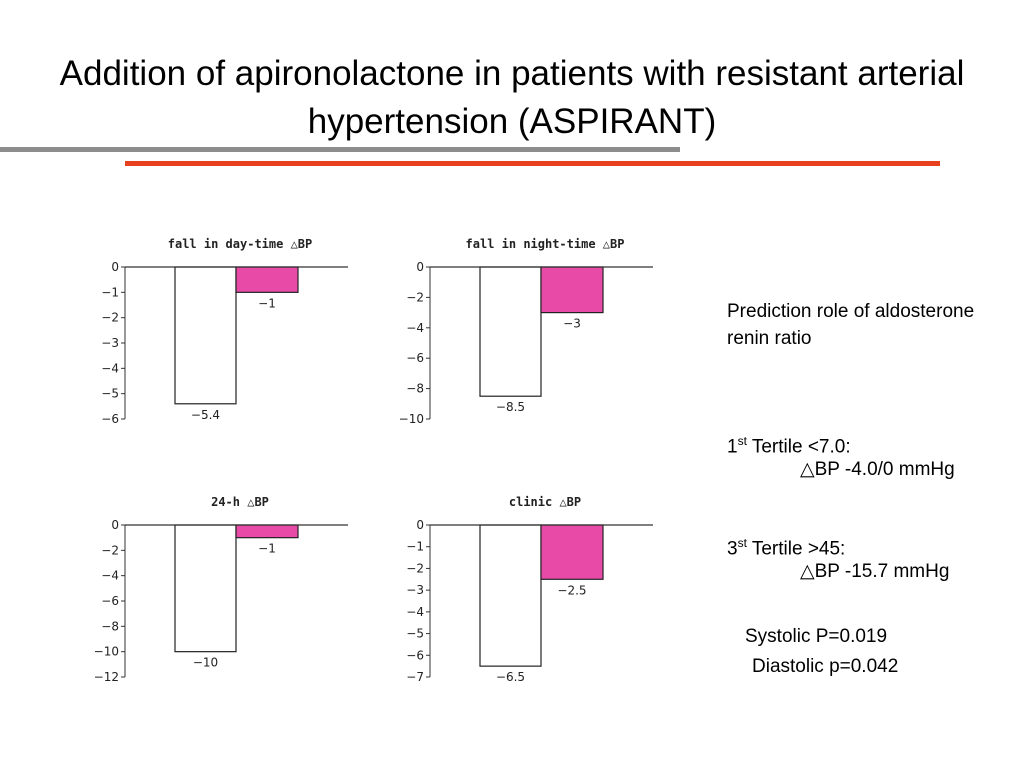 This screenshot has height=768, width=1024. Describe the element at coordinates (532, 163) in the screenshot. I see `title-underline-red` at that location.